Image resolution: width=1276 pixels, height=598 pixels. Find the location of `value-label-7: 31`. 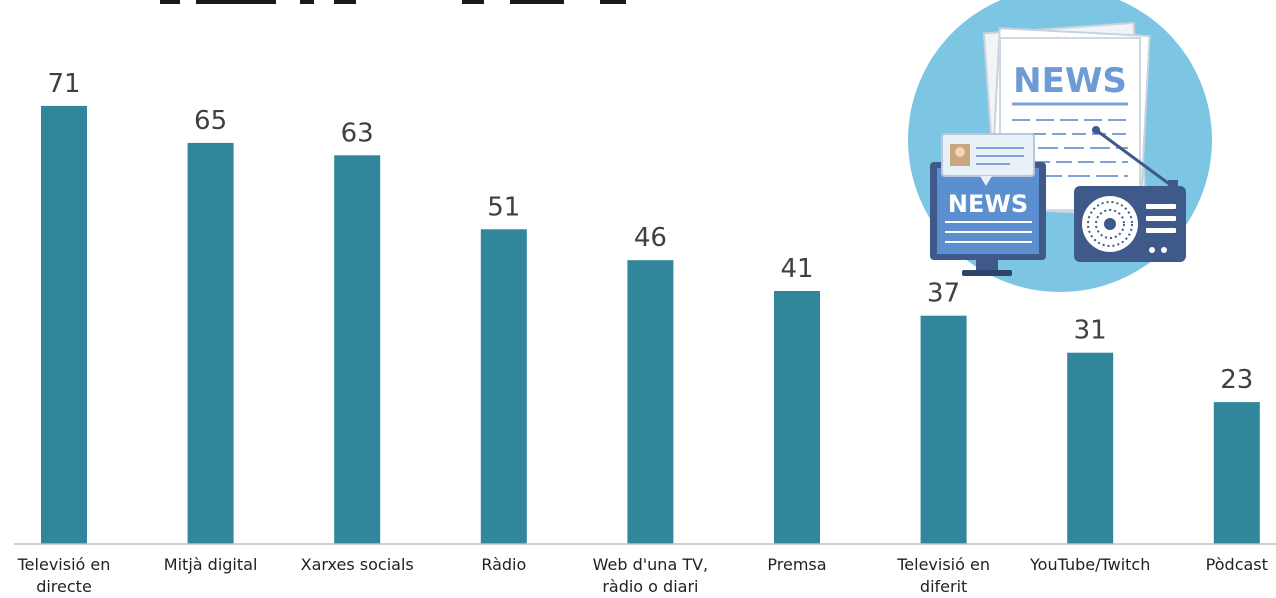

value-label-7: 31 is located at coordinates (1090, 331).